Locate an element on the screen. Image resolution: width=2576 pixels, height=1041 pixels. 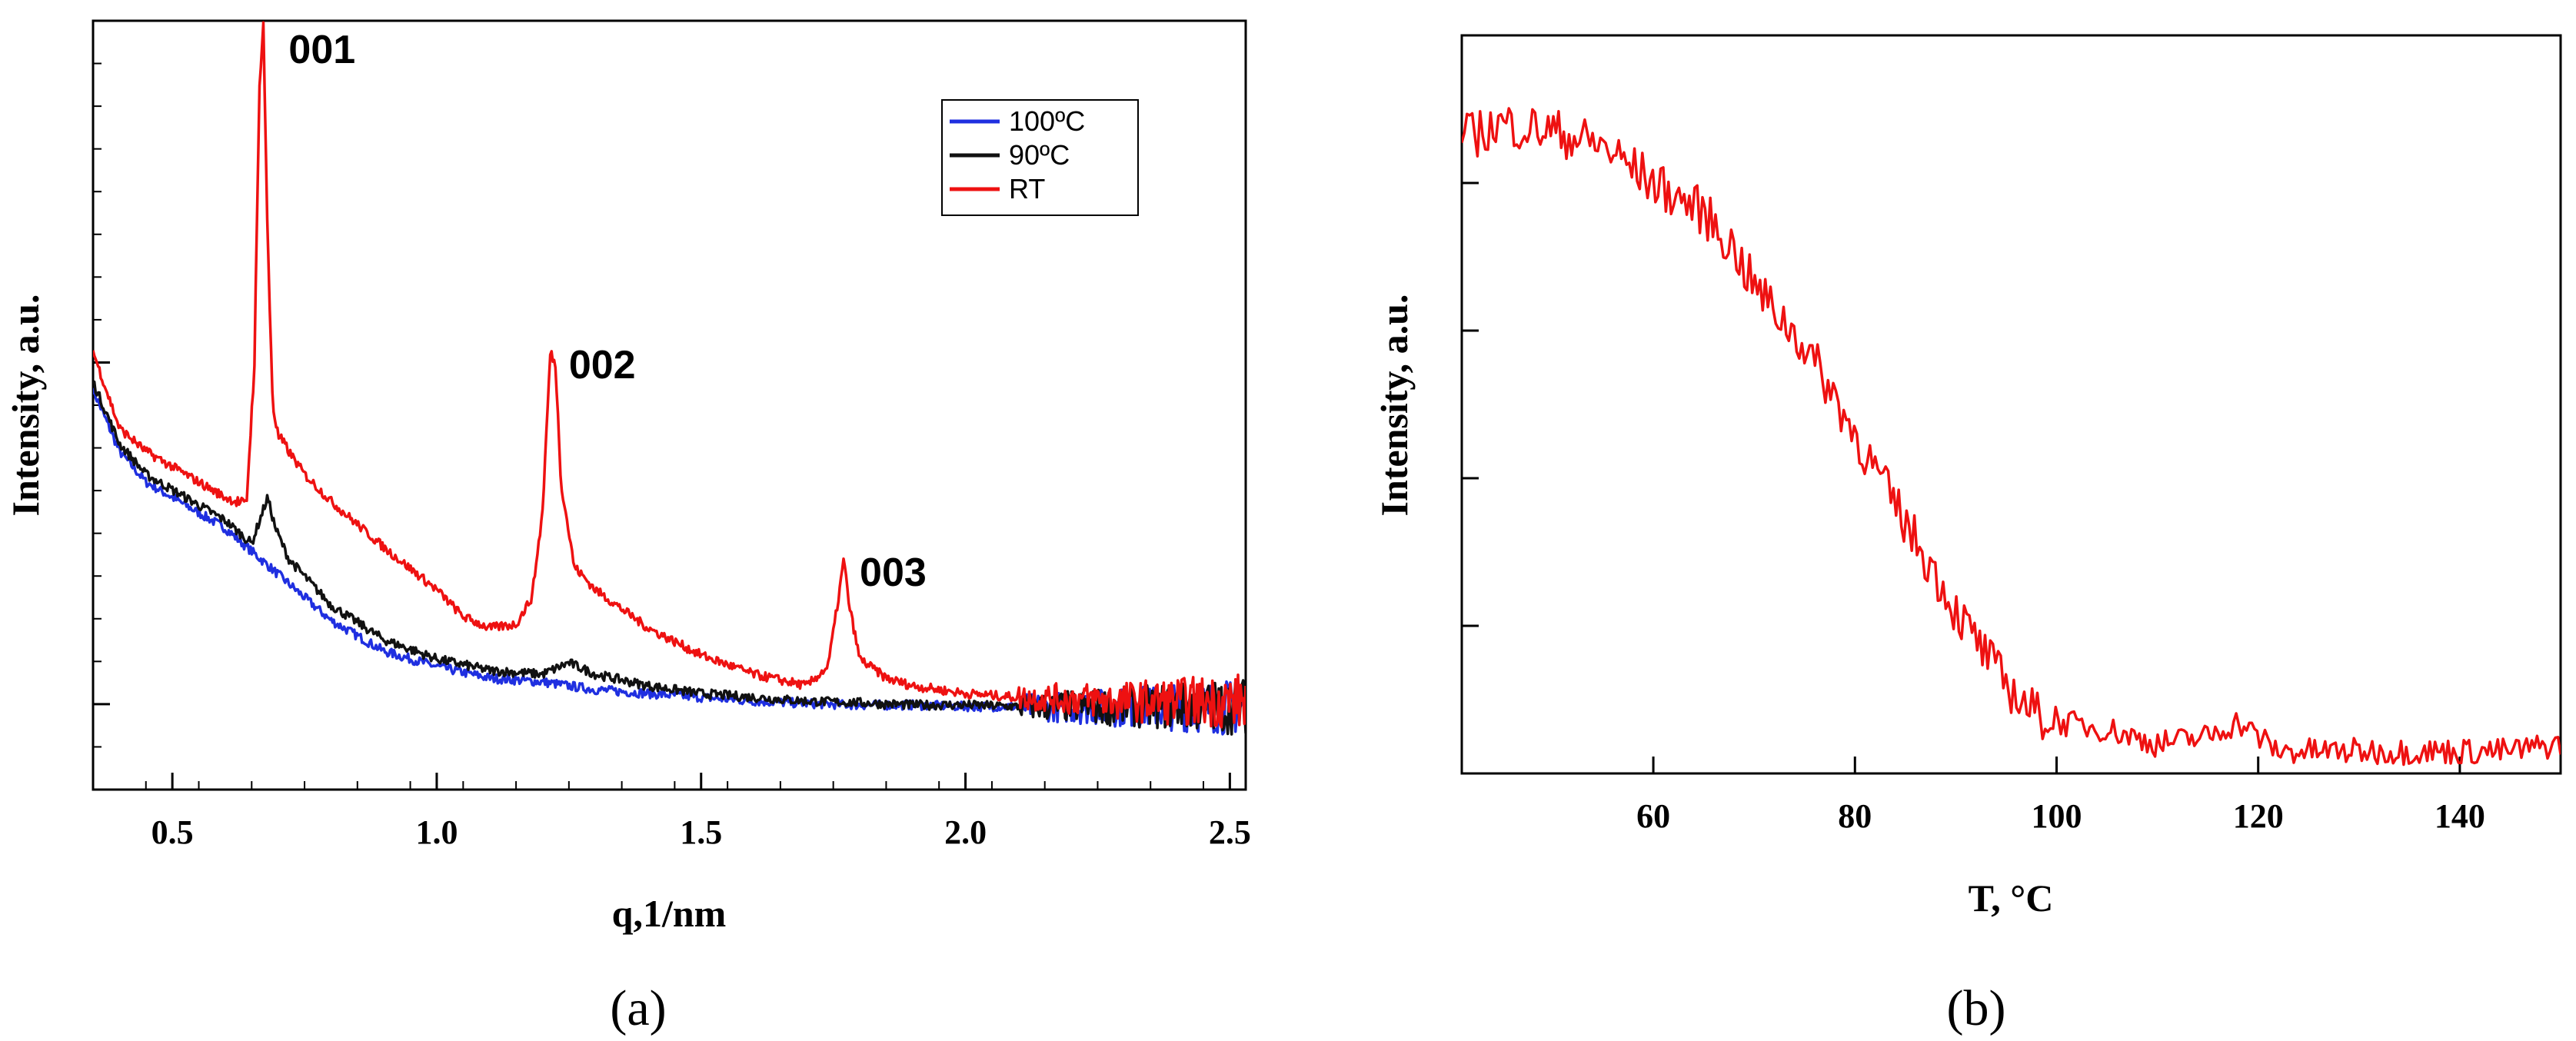
peak-annotations: 001 002 003 is located at coordinates (607, 311).